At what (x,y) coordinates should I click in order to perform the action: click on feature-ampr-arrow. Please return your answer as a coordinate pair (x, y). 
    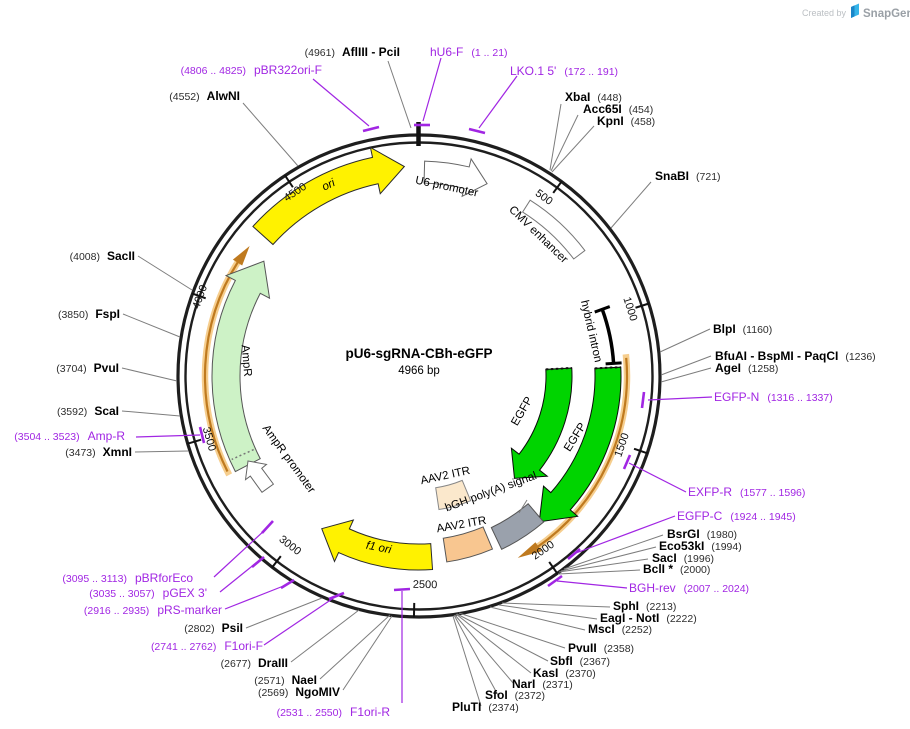
    Looking at the image, I should click on (241, 366).